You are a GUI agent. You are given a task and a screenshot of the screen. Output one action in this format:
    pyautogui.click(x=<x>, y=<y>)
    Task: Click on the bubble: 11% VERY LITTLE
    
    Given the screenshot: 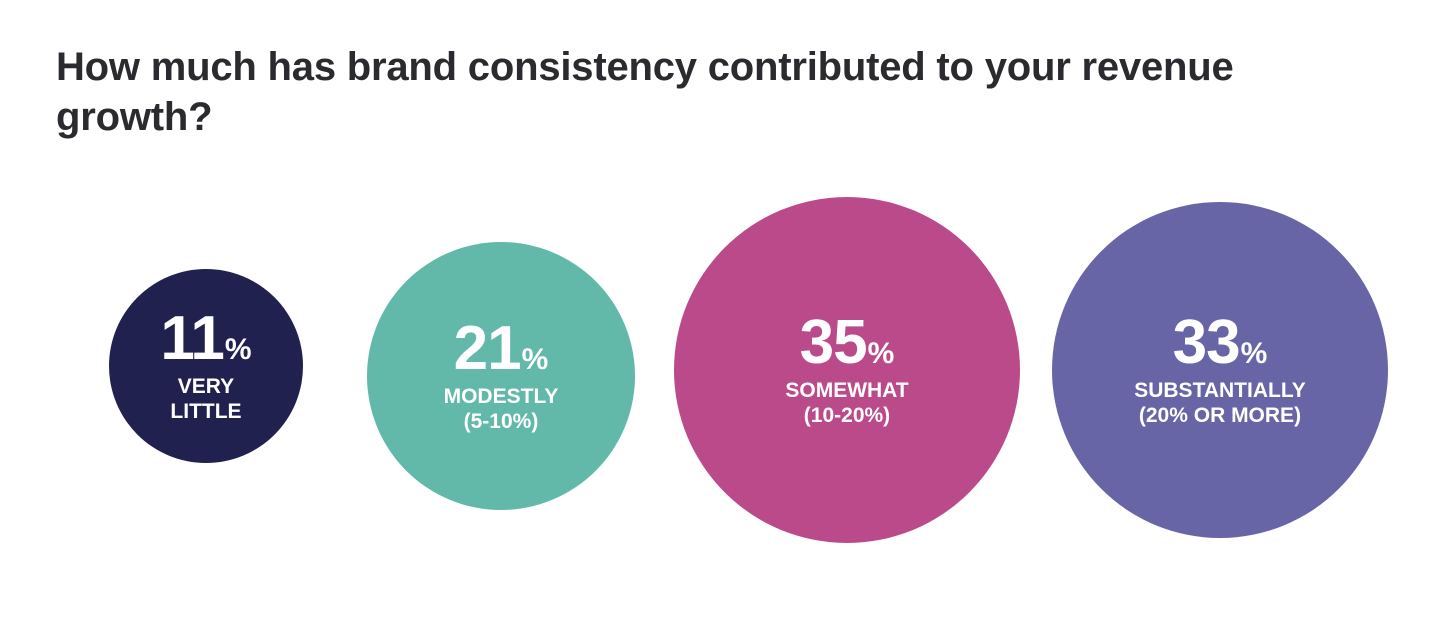 What is the action you would take?
    pyautogui.click(x=206, y=366)
    